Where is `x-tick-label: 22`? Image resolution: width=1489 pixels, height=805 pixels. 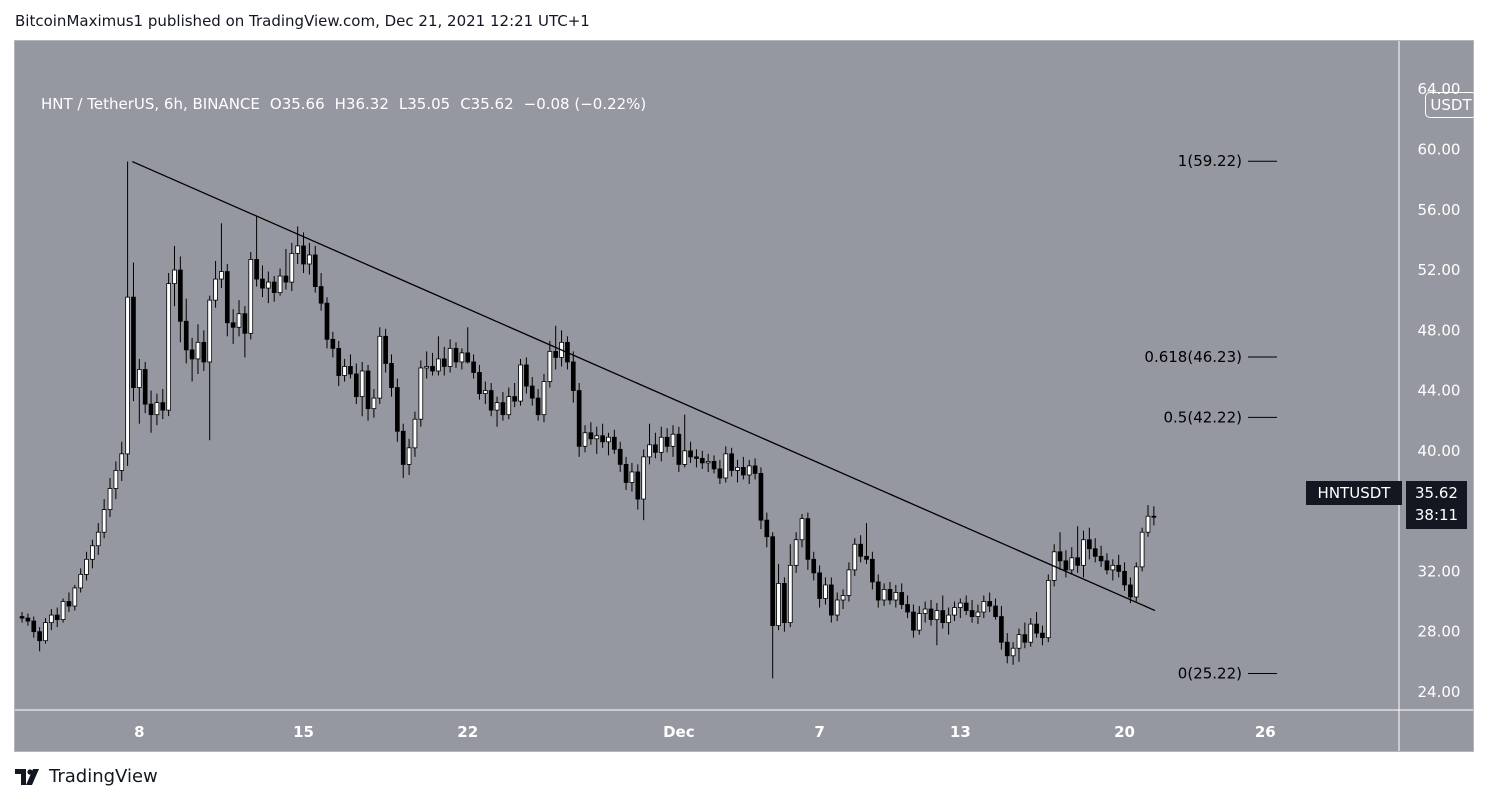 x-tick-label: 22 is located at coordinates (467, 732).